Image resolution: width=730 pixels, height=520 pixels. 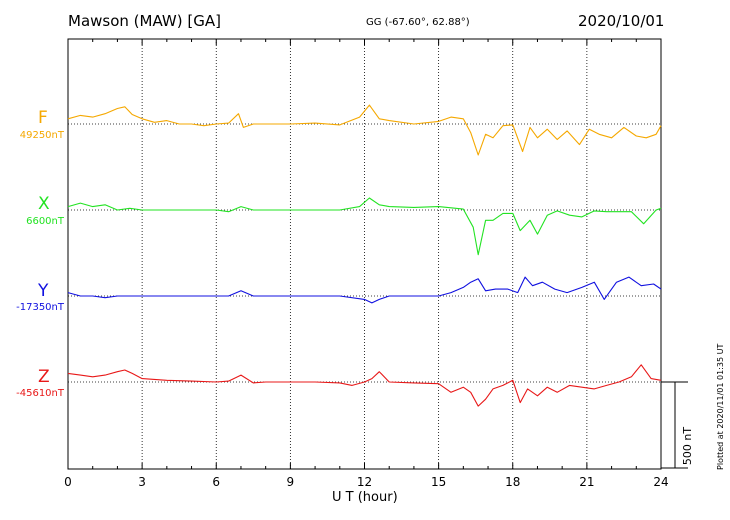 What do you see at coordinates (144, 21) in the screenshot?
I see `station-title: Mawson (MAW) [GA]` at bounding box center [144, 21].